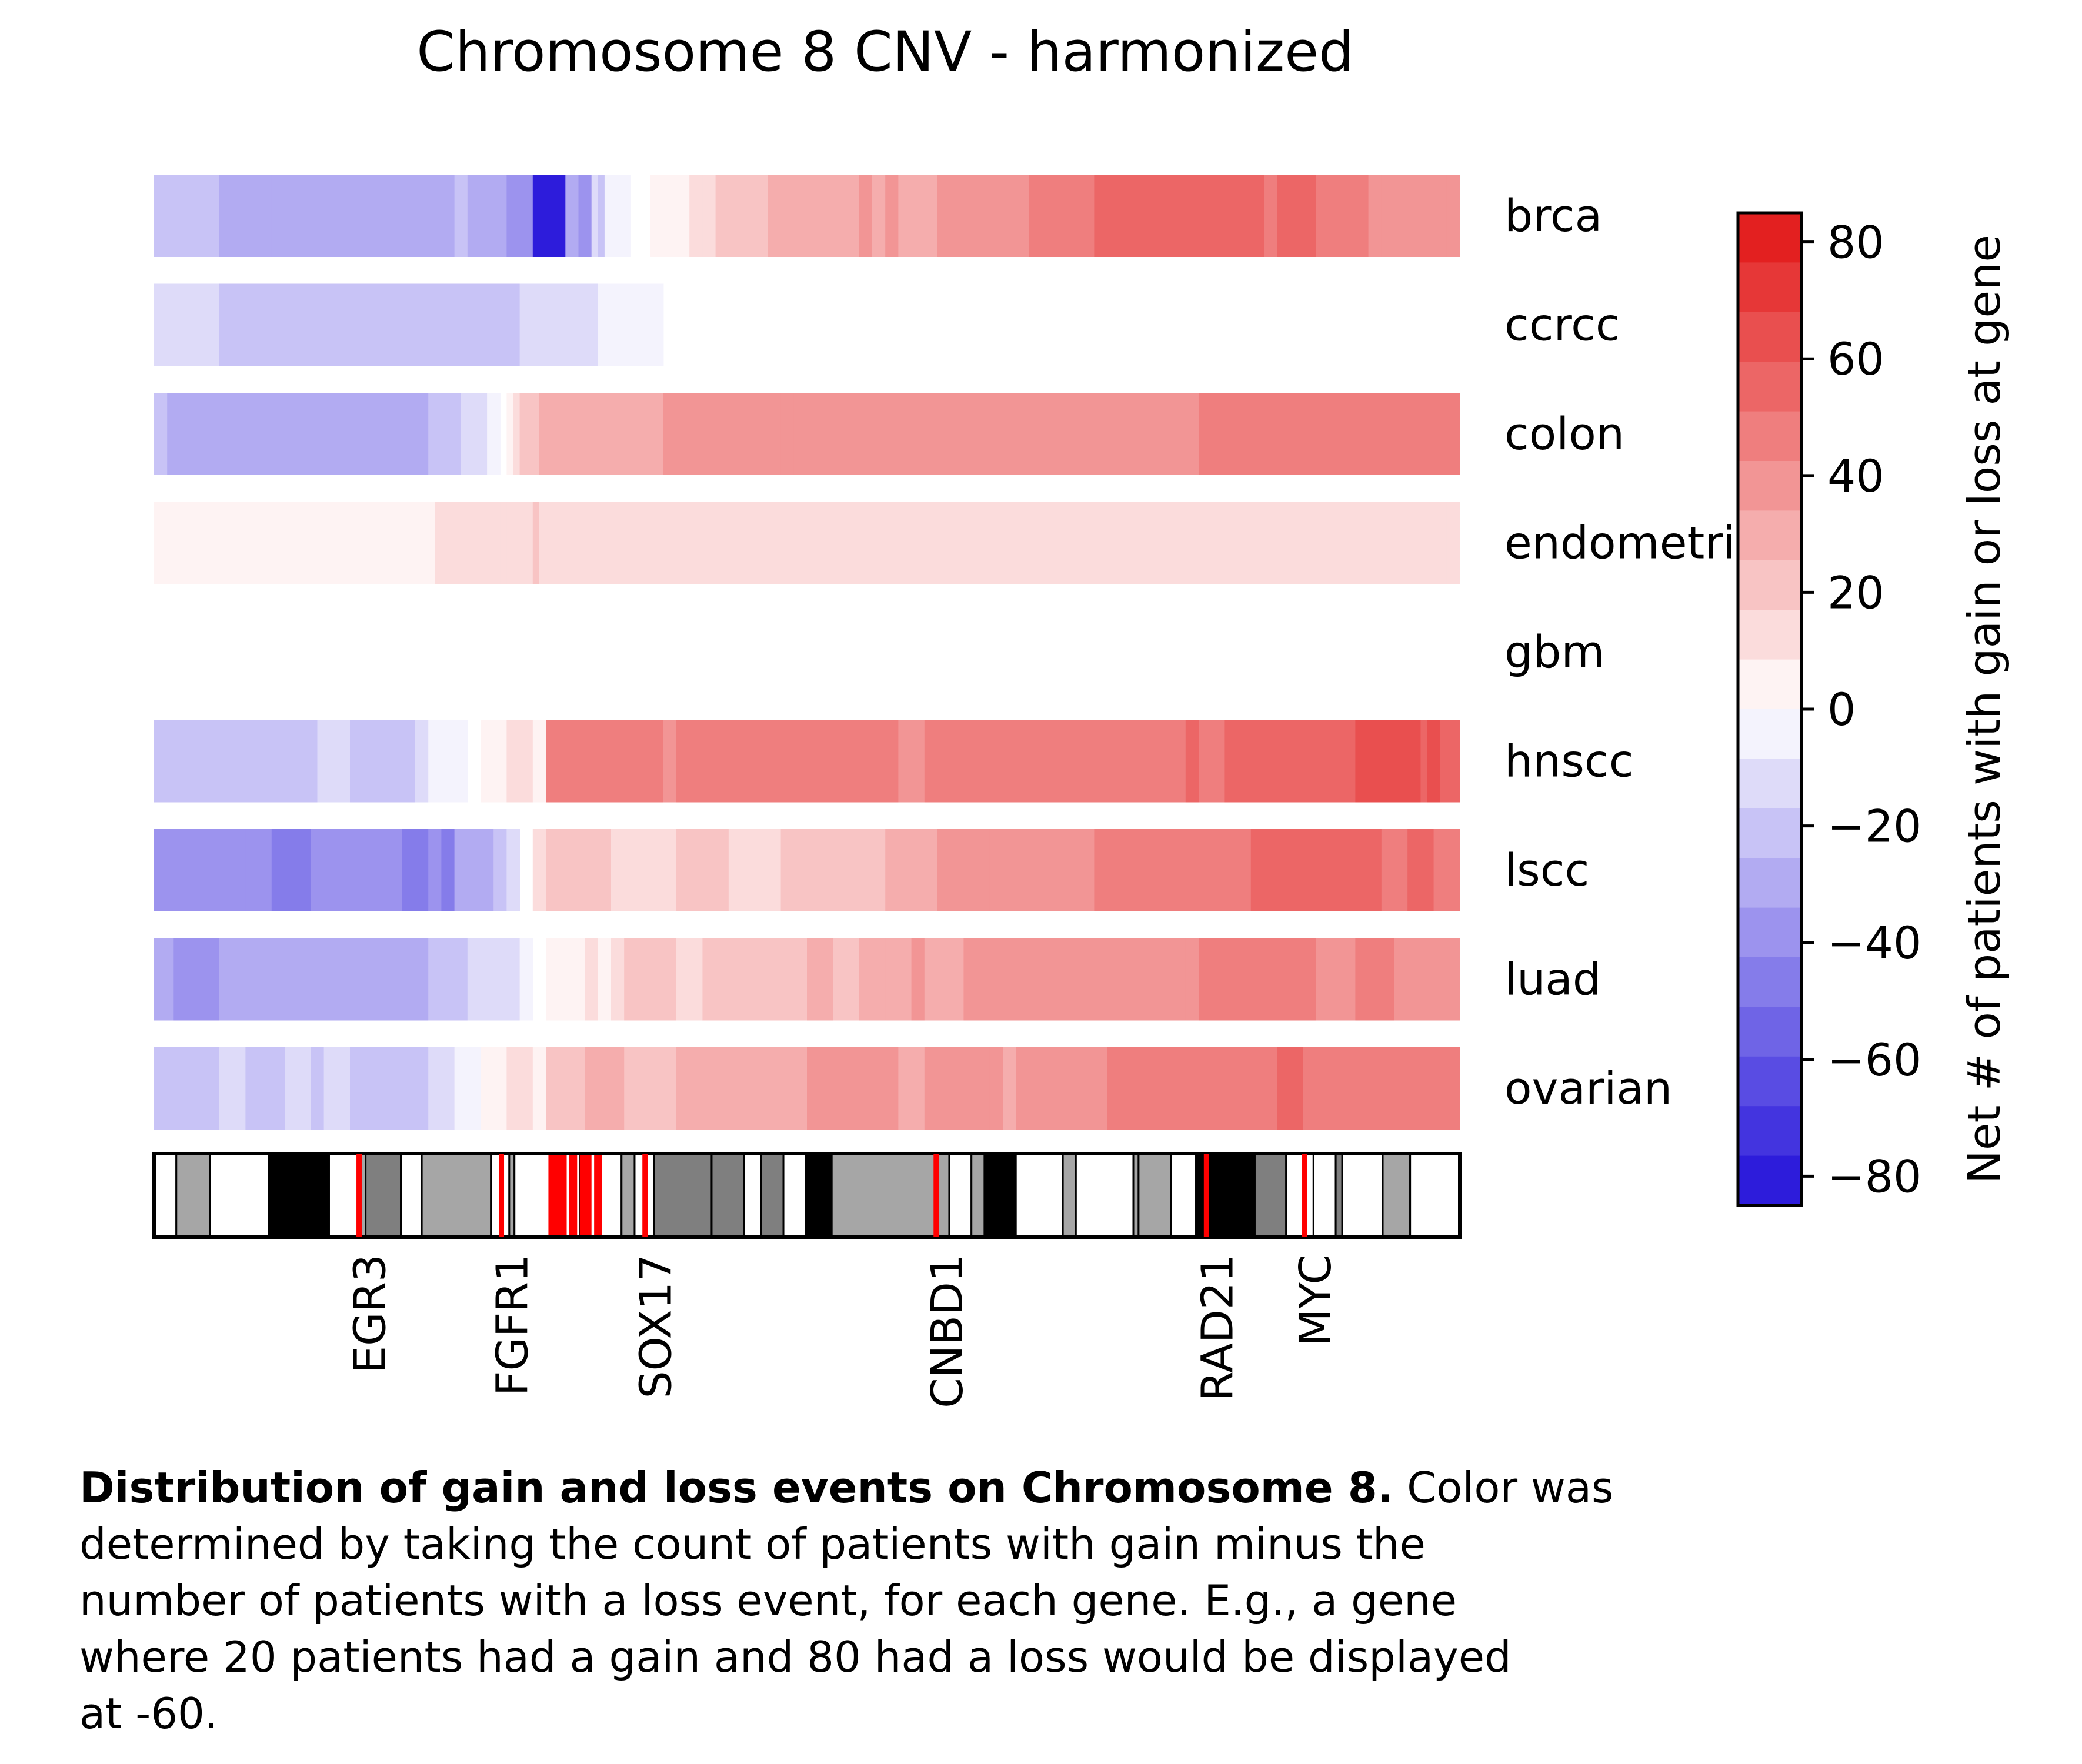 The width and height of the screenshot is (2082, 1764). Describe the element at coordinates (948, 1331) in the screenshot. I see `gene-label: CNBD1` at that location.